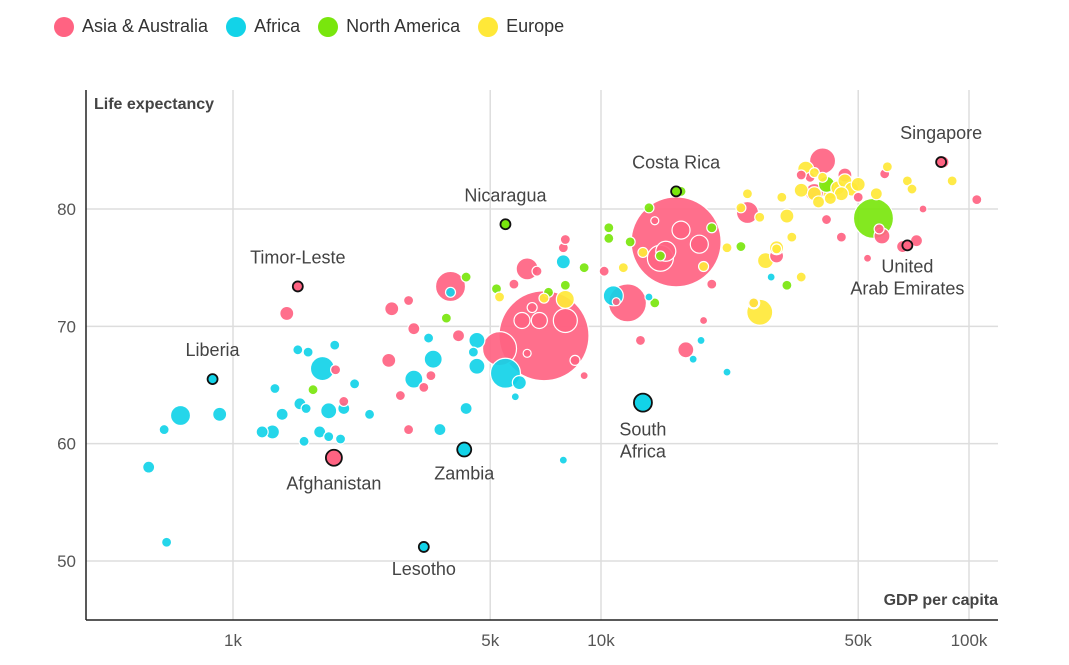 Image resolution: width=1069 pixels, height=665 pixels. Describe the element at coordinates (66, 326) in the screenshot. I see `y-tick-label: 70` at that location.